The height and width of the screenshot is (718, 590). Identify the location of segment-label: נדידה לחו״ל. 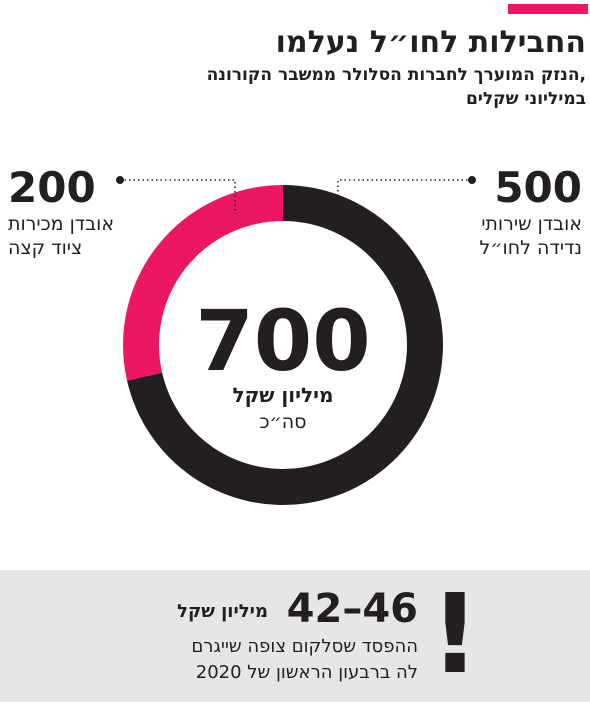
(531, 248).